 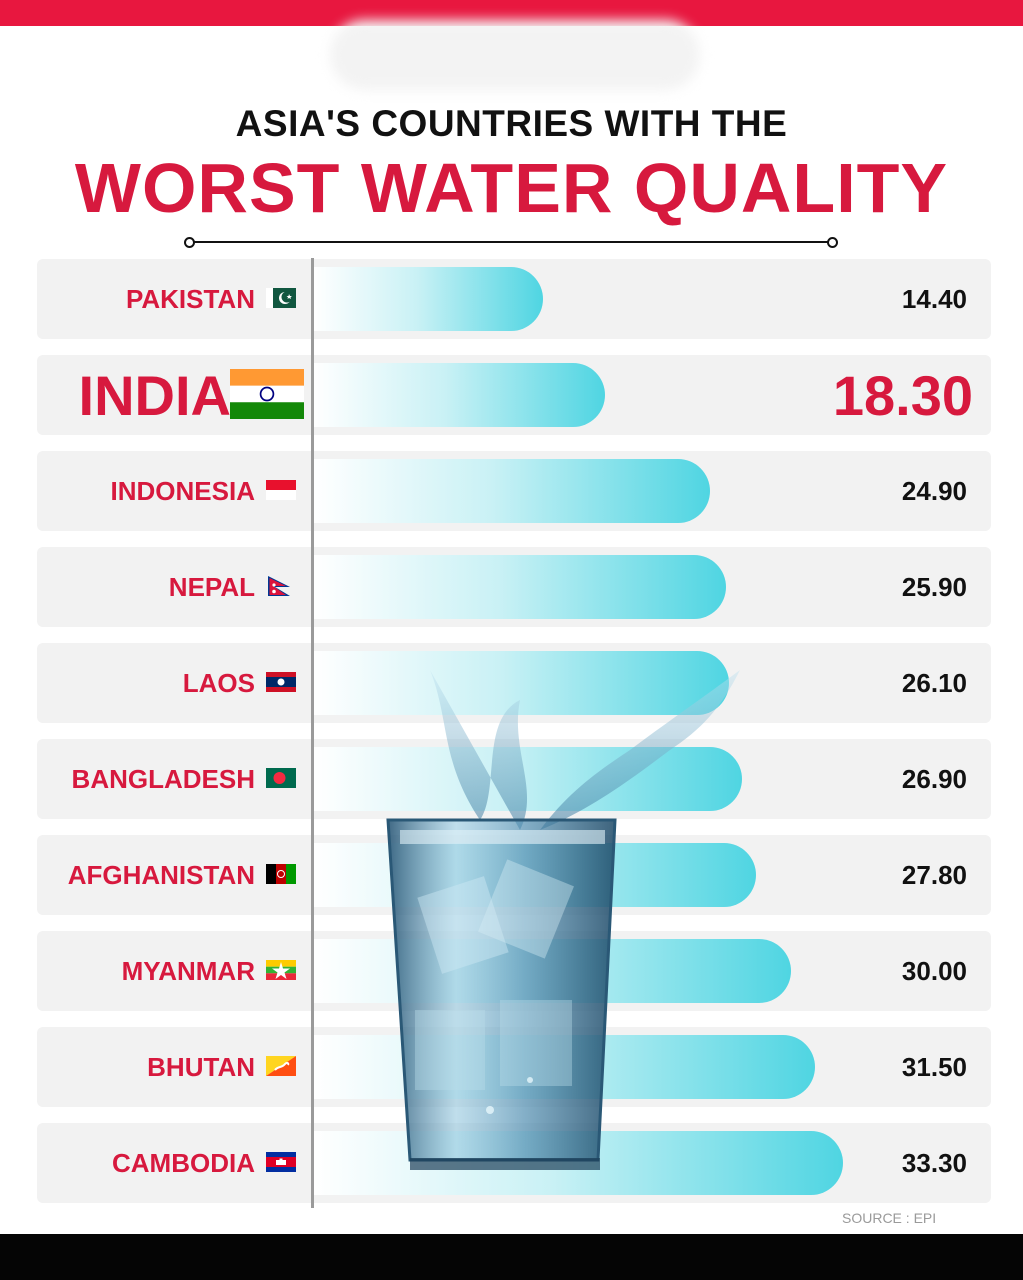 What do you see at coordinates (183, 1162) in the screenshot?
I see `country-label-cambodia: CAMBODIA` at bounding box center [183, 1162].